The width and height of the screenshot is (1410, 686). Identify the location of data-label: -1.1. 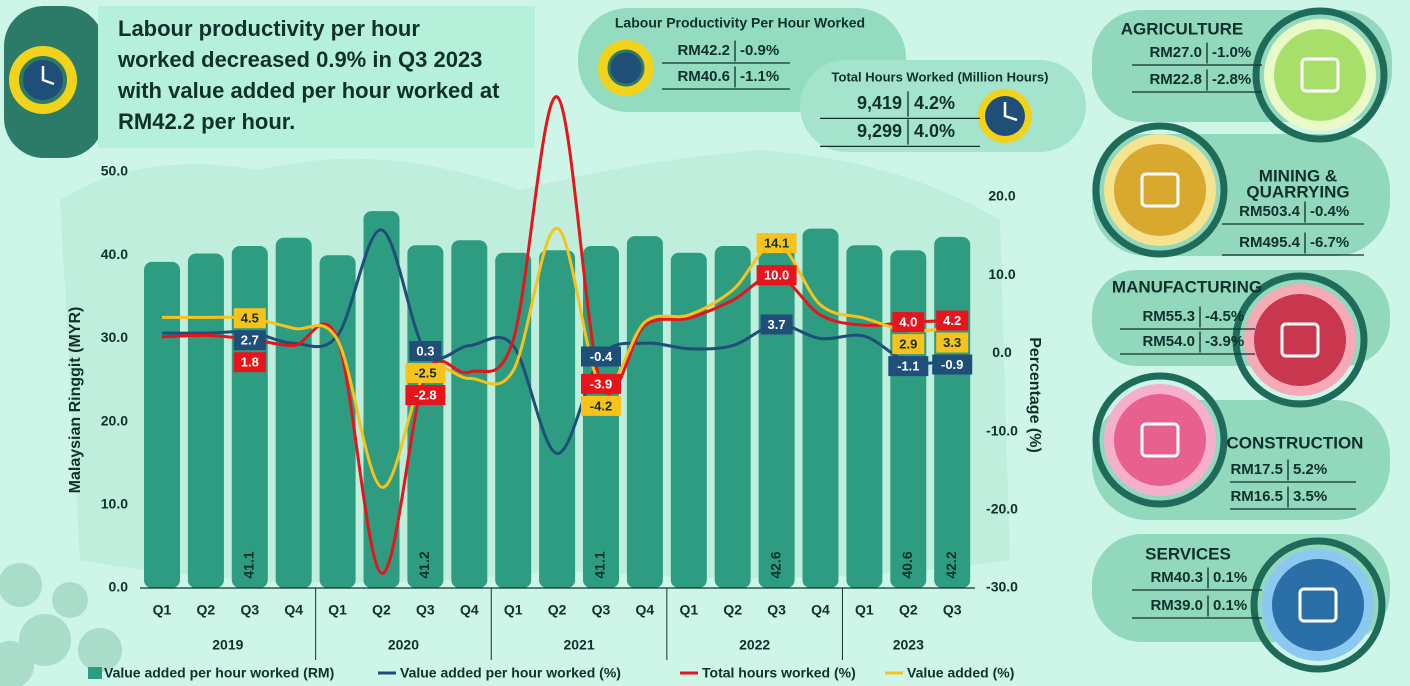
(908, 366).